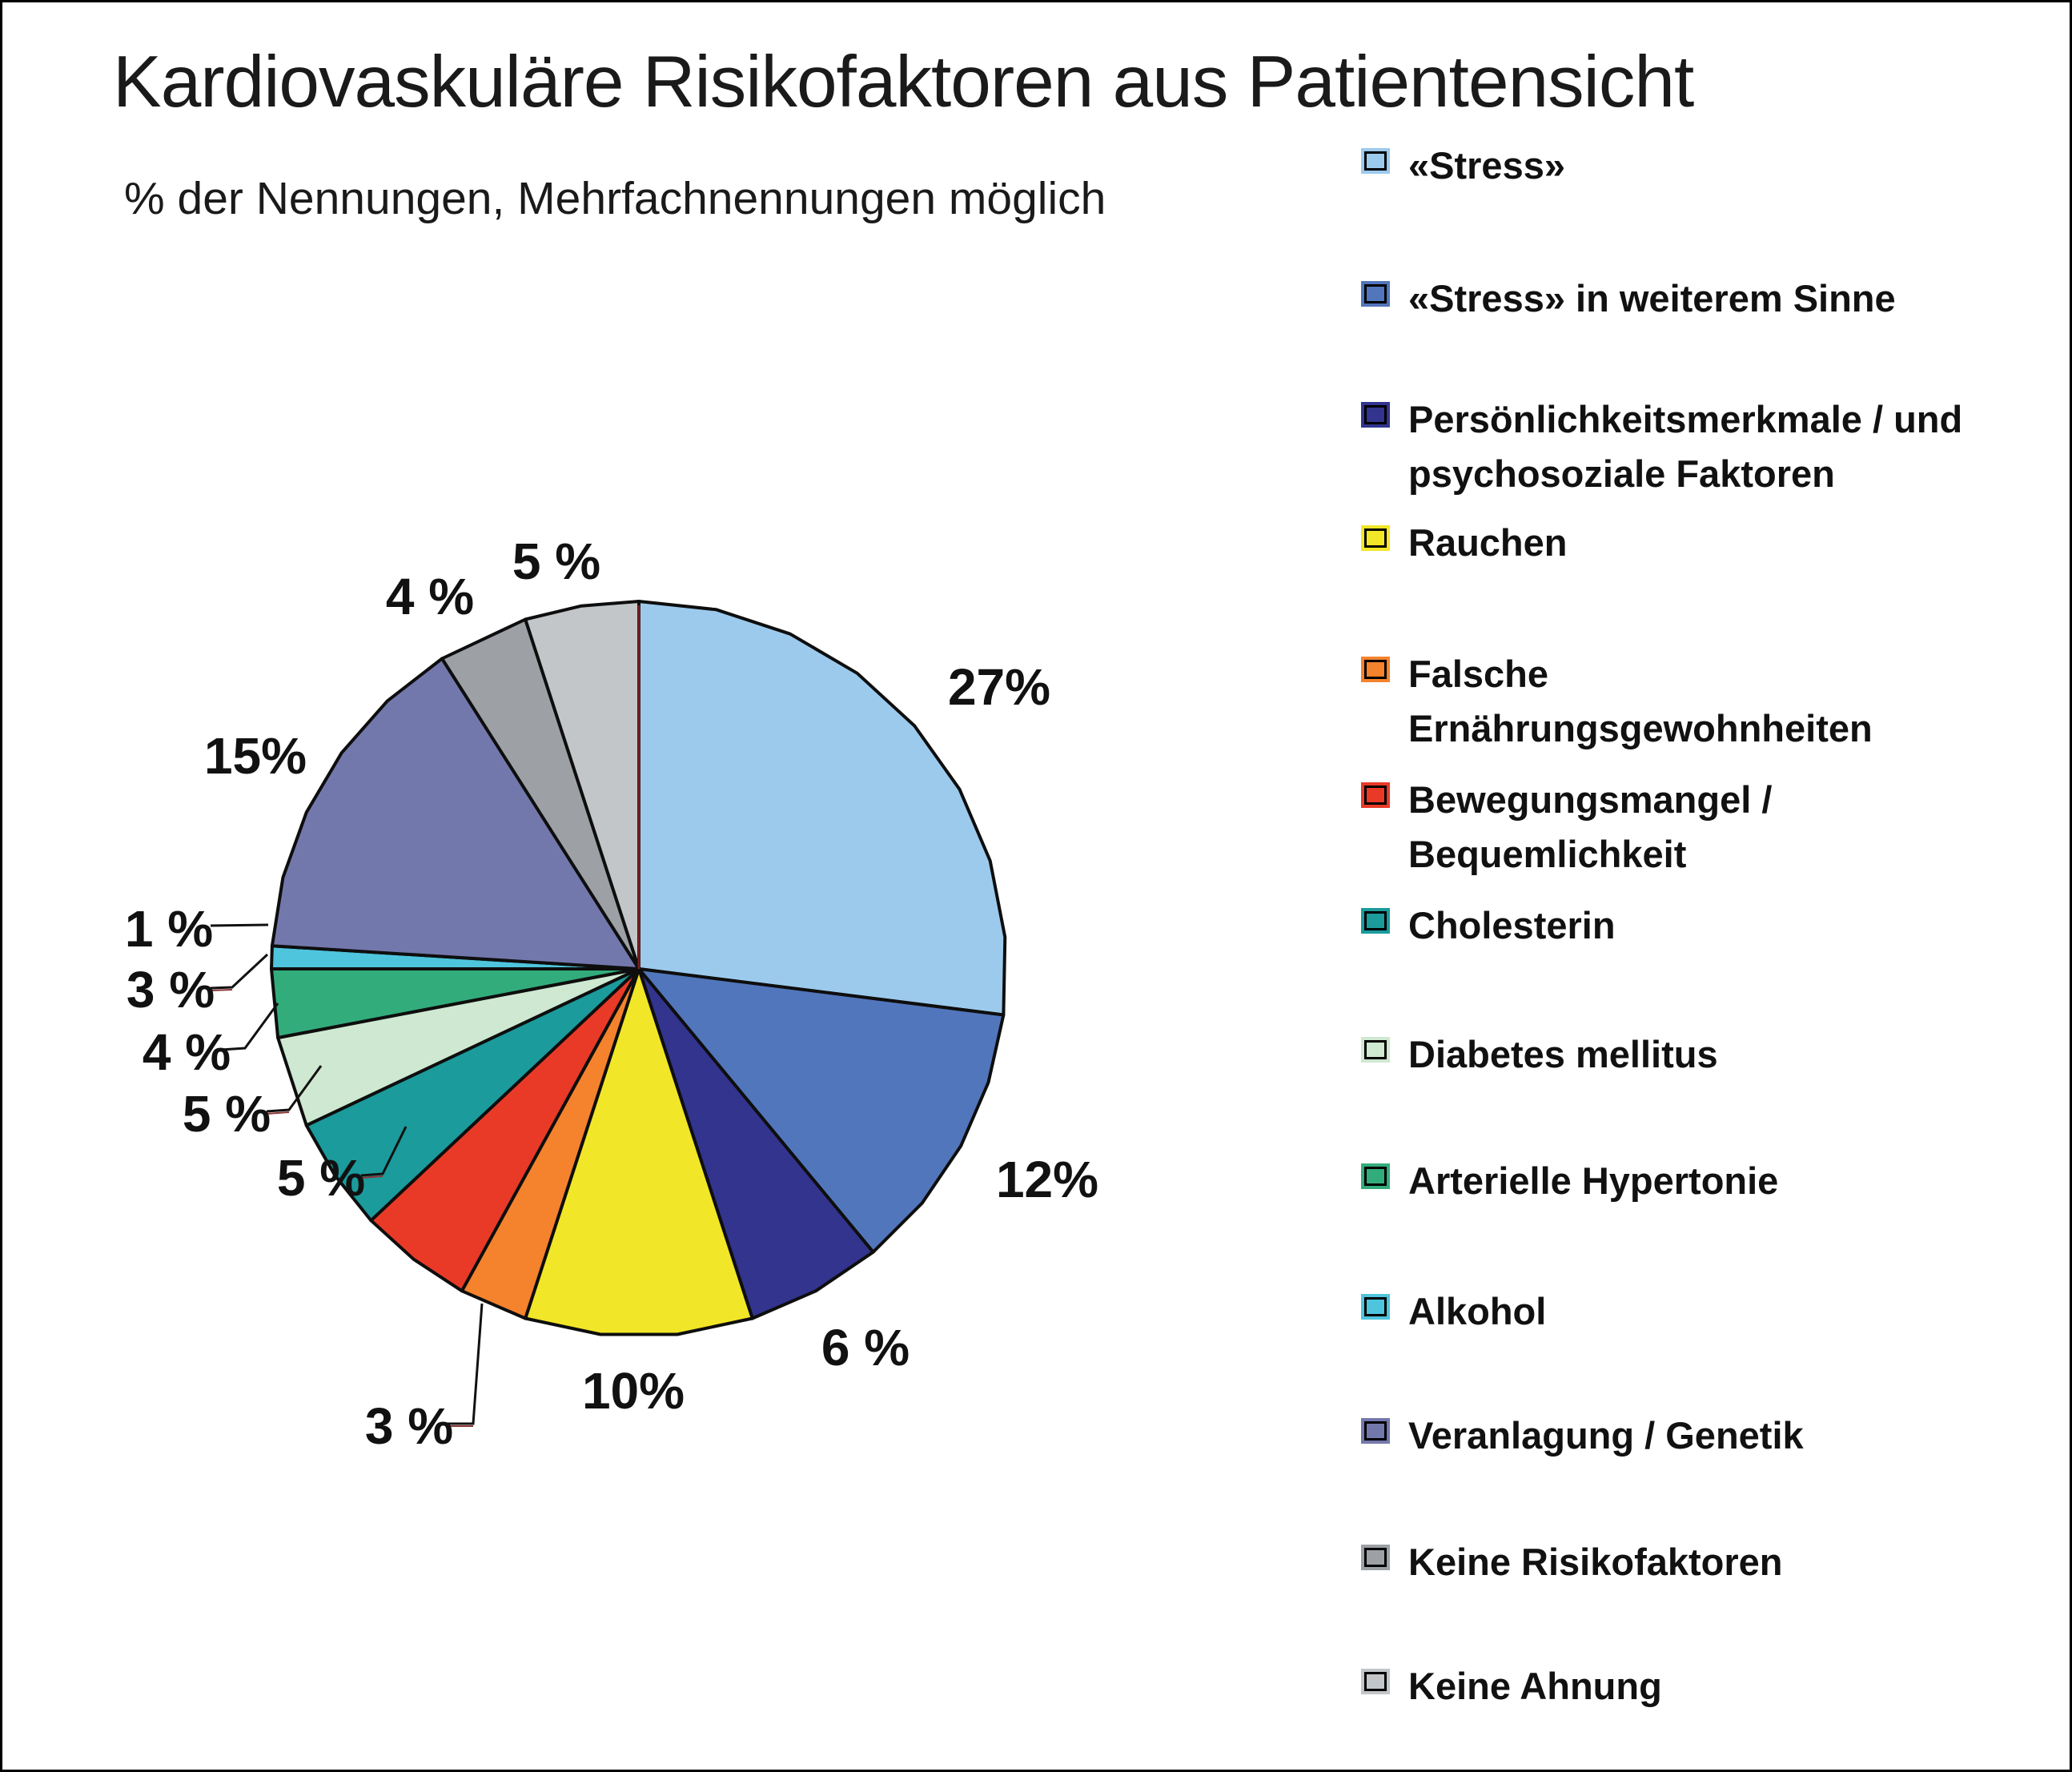 This screenshot has width=2072, height=1772. What do you see at coordinates (1590, 799) in the screenshot?
I see `legend-label-line: Bewegungsmangel /` at bounding box center [1590, 799].